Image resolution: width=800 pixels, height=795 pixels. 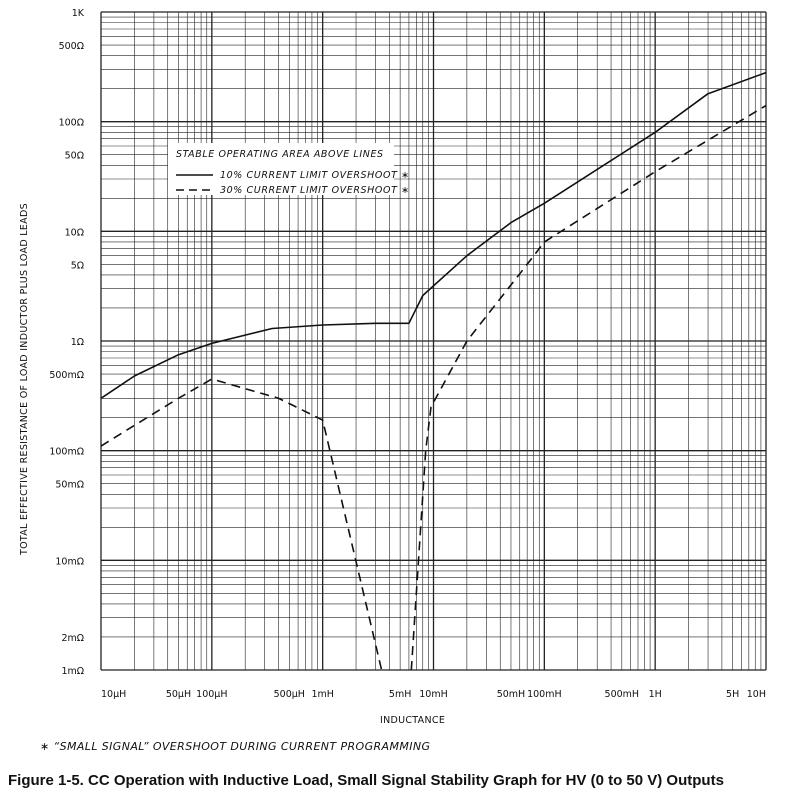 What do you see at coordinates (77, 342) in the screenshot?
I see `y-tick-label: 1Ω` at bounding box center [77, 342].